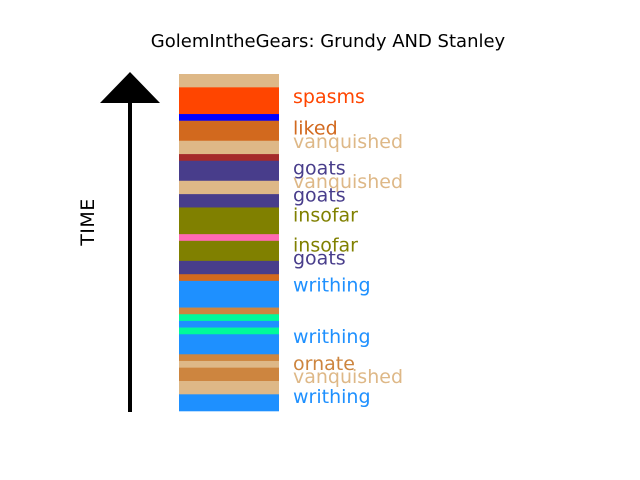 This screenshot has height=480, width=640. Describe the element at coordinates (315, 129) in the screenshot. I see `segment-label: liked` at that location.